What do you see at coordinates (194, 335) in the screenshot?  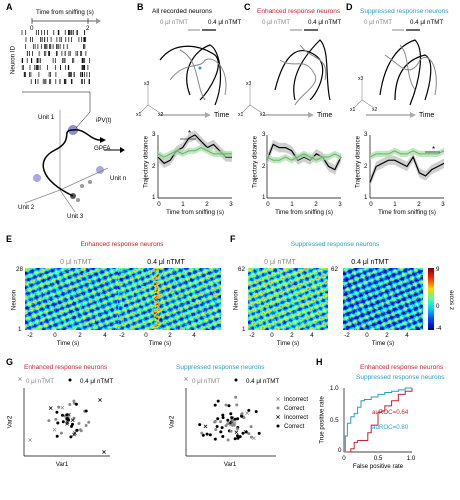 I see `e2-t-4: 4` at bounding box center [194, 335].